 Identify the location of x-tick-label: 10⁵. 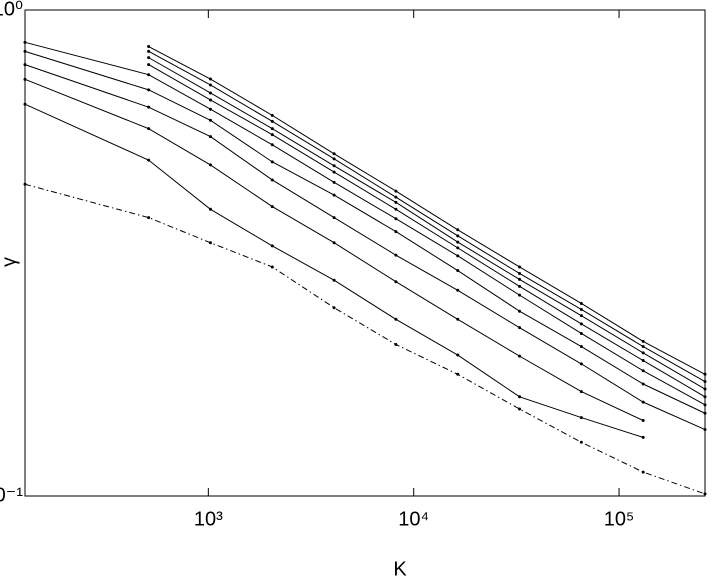
(619, 519).